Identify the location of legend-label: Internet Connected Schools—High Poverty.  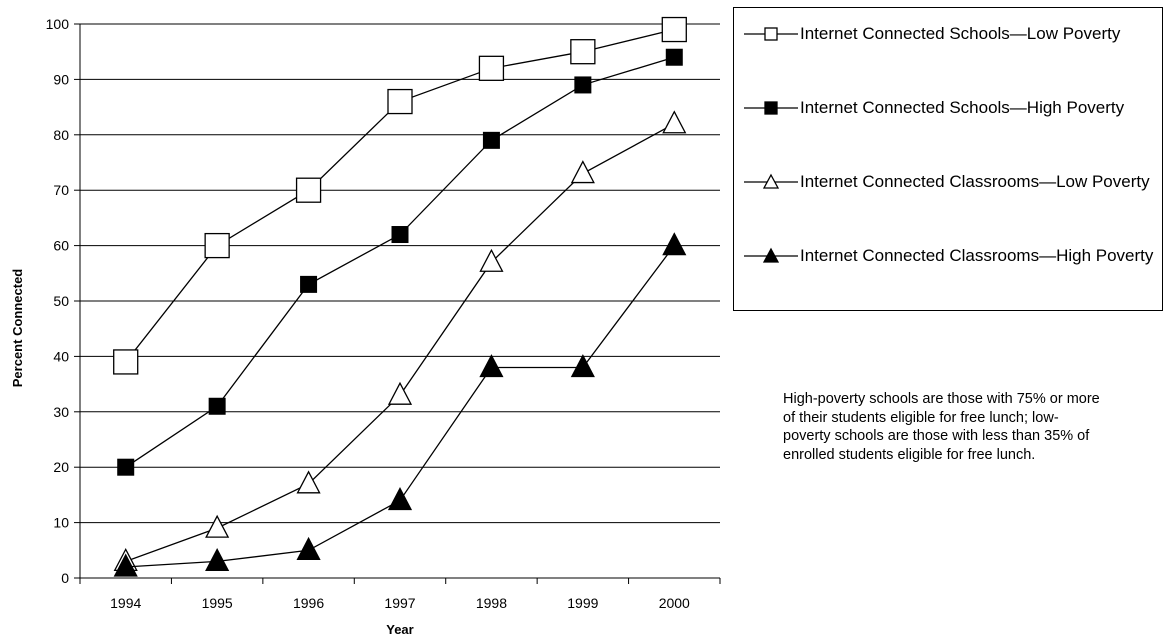
(962, 107).